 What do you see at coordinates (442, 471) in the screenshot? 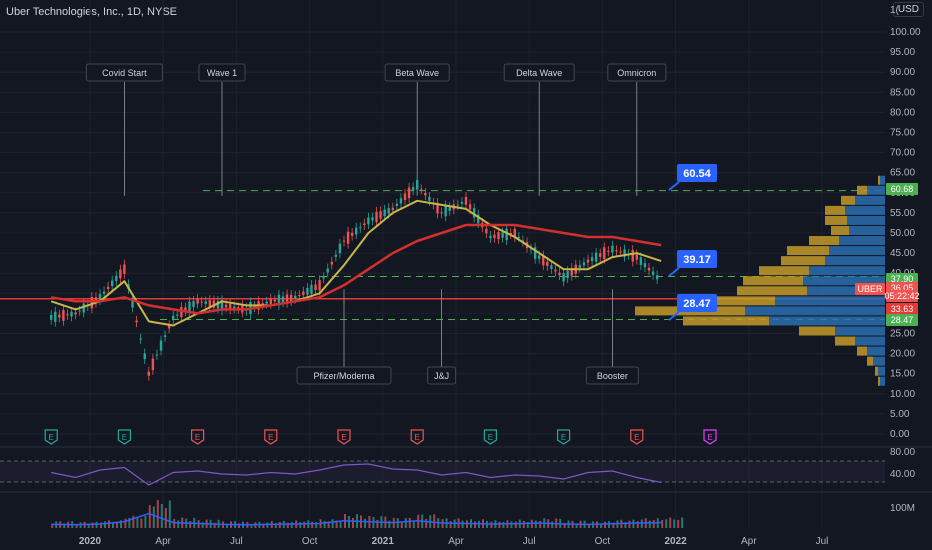
I see `rsi-band` at bounding box center [442, 471].